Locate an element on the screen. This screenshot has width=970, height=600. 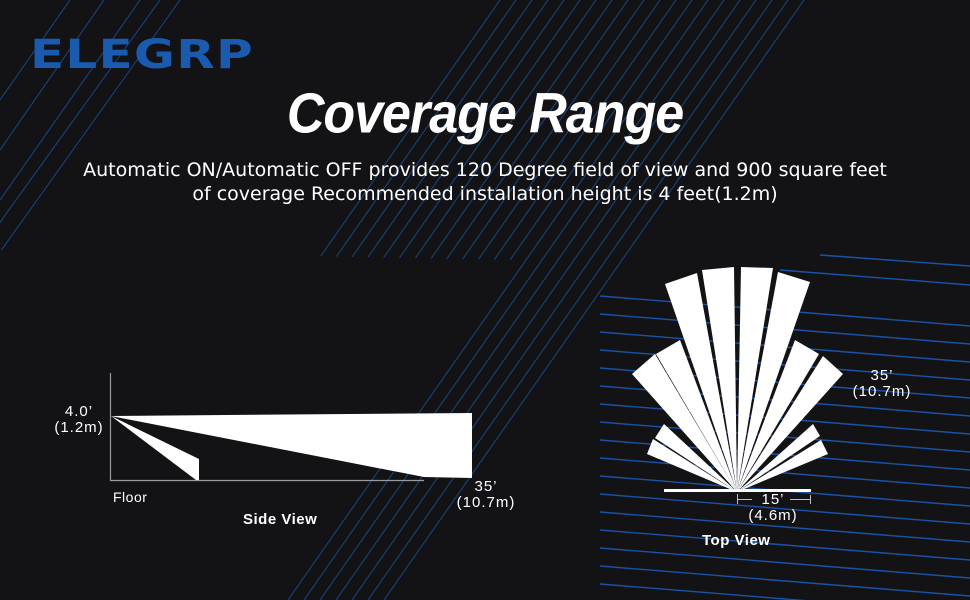
long-range-ft: 35’ is located at coordinates (882, 375).